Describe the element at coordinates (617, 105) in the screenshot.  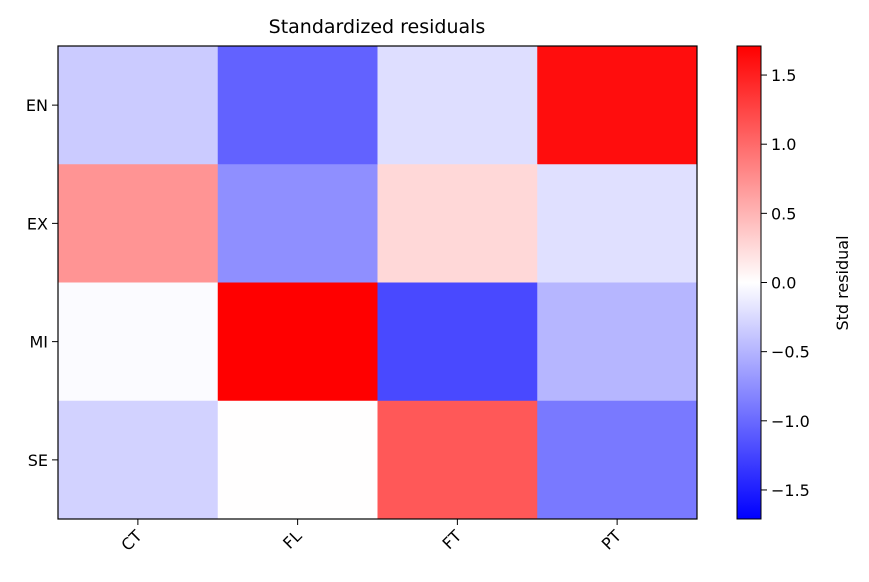
I see `heatmap-cell-en-pt` at that location.